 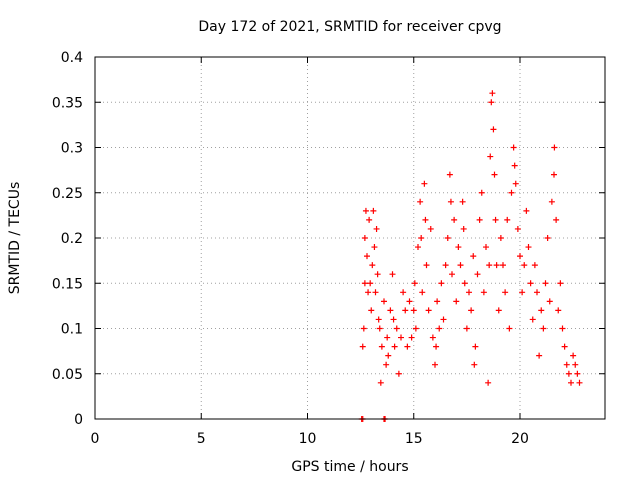 What do you see at coordinates (520, 439) in the screenshot?
I see `x-tick-label: 20` at bounding box center [520, 439].